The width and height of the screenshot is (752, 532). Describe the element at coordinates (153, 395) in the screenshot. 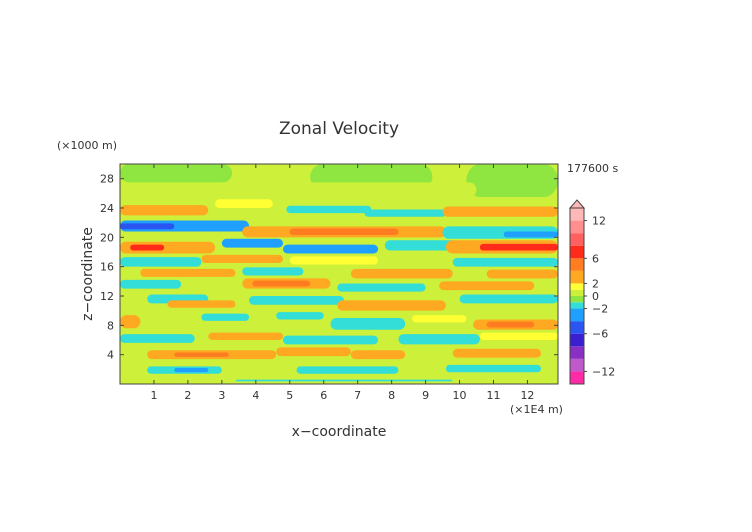

I see `x-tick-label: 1` at that location.